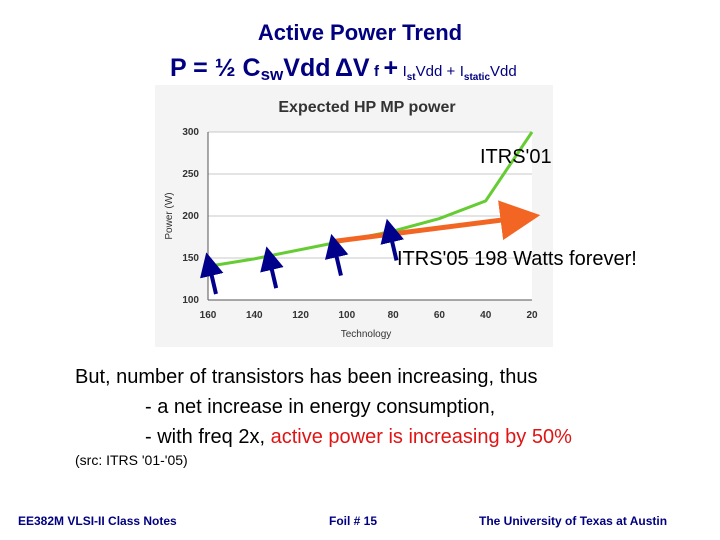 This screenshot has width=720, height=540. I want to click on formula-vdd: Vdd, so click(307, 68).